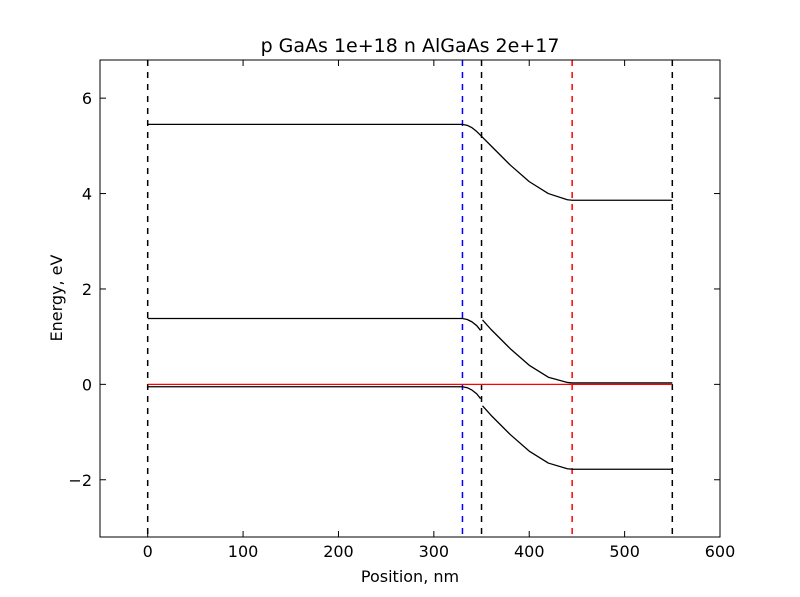 The width and height of the screenshot is (800, 597). I want to click on y-tick-label: −2, so click(80, 480).